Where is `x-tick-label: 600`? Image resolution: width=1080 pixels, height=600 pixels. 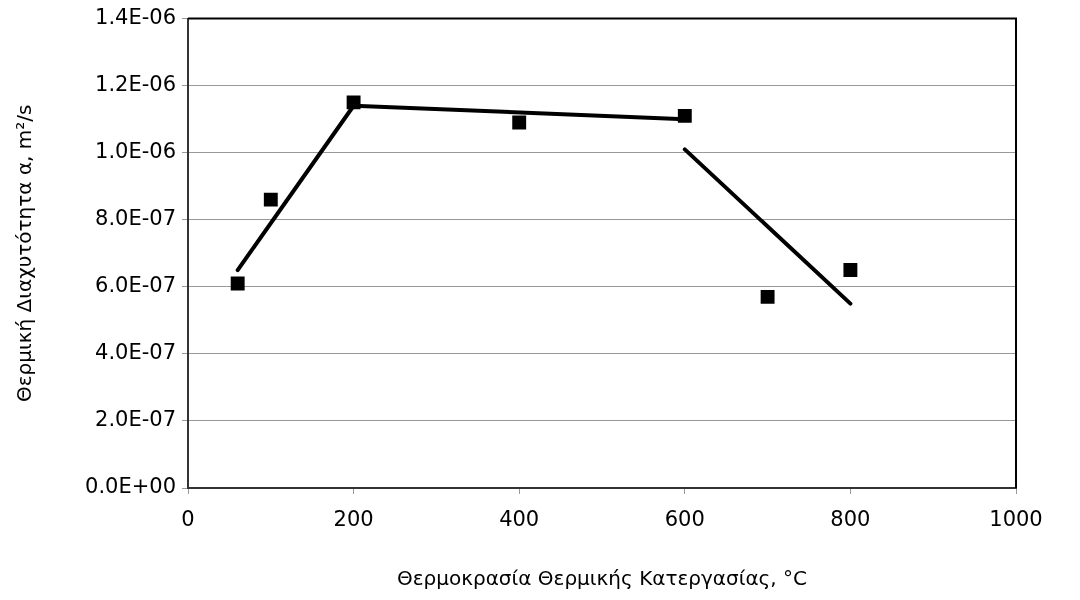
x-tick-label: 600 is located at coordinates (684, 519).